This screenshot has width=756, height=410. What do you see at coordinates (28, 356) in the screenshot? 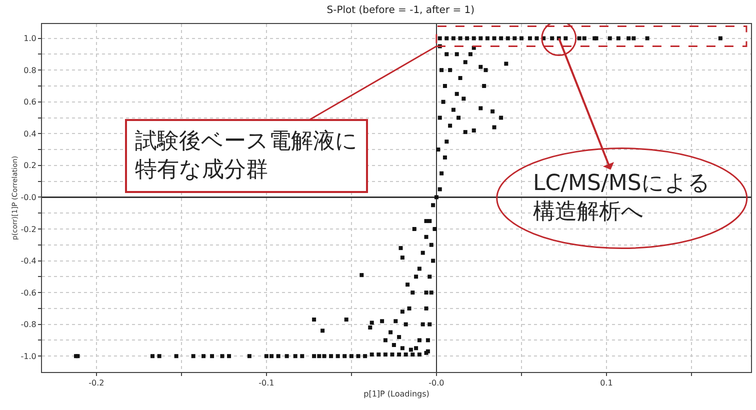
I see `y-tick-label: -1.0` at bounding box center [28, 356].